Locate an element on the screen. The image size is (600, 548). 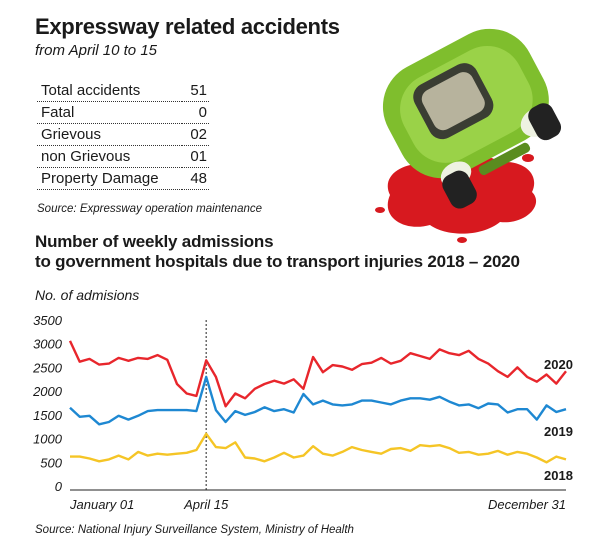
car-body is located at coordinates (472, 118).